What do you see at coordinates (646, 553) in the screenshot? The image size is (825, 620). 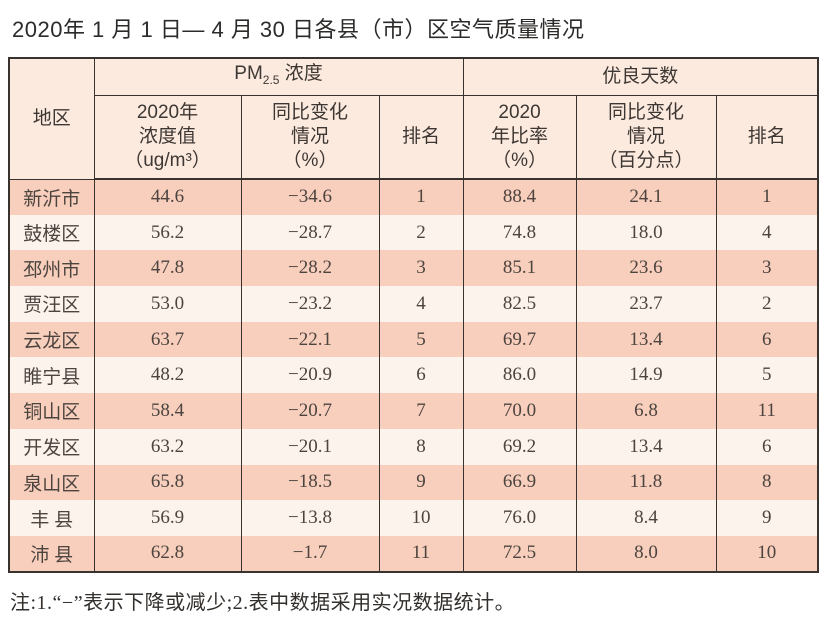 I see `good-change-cell: 8.0` at bounding box center [646, 553].